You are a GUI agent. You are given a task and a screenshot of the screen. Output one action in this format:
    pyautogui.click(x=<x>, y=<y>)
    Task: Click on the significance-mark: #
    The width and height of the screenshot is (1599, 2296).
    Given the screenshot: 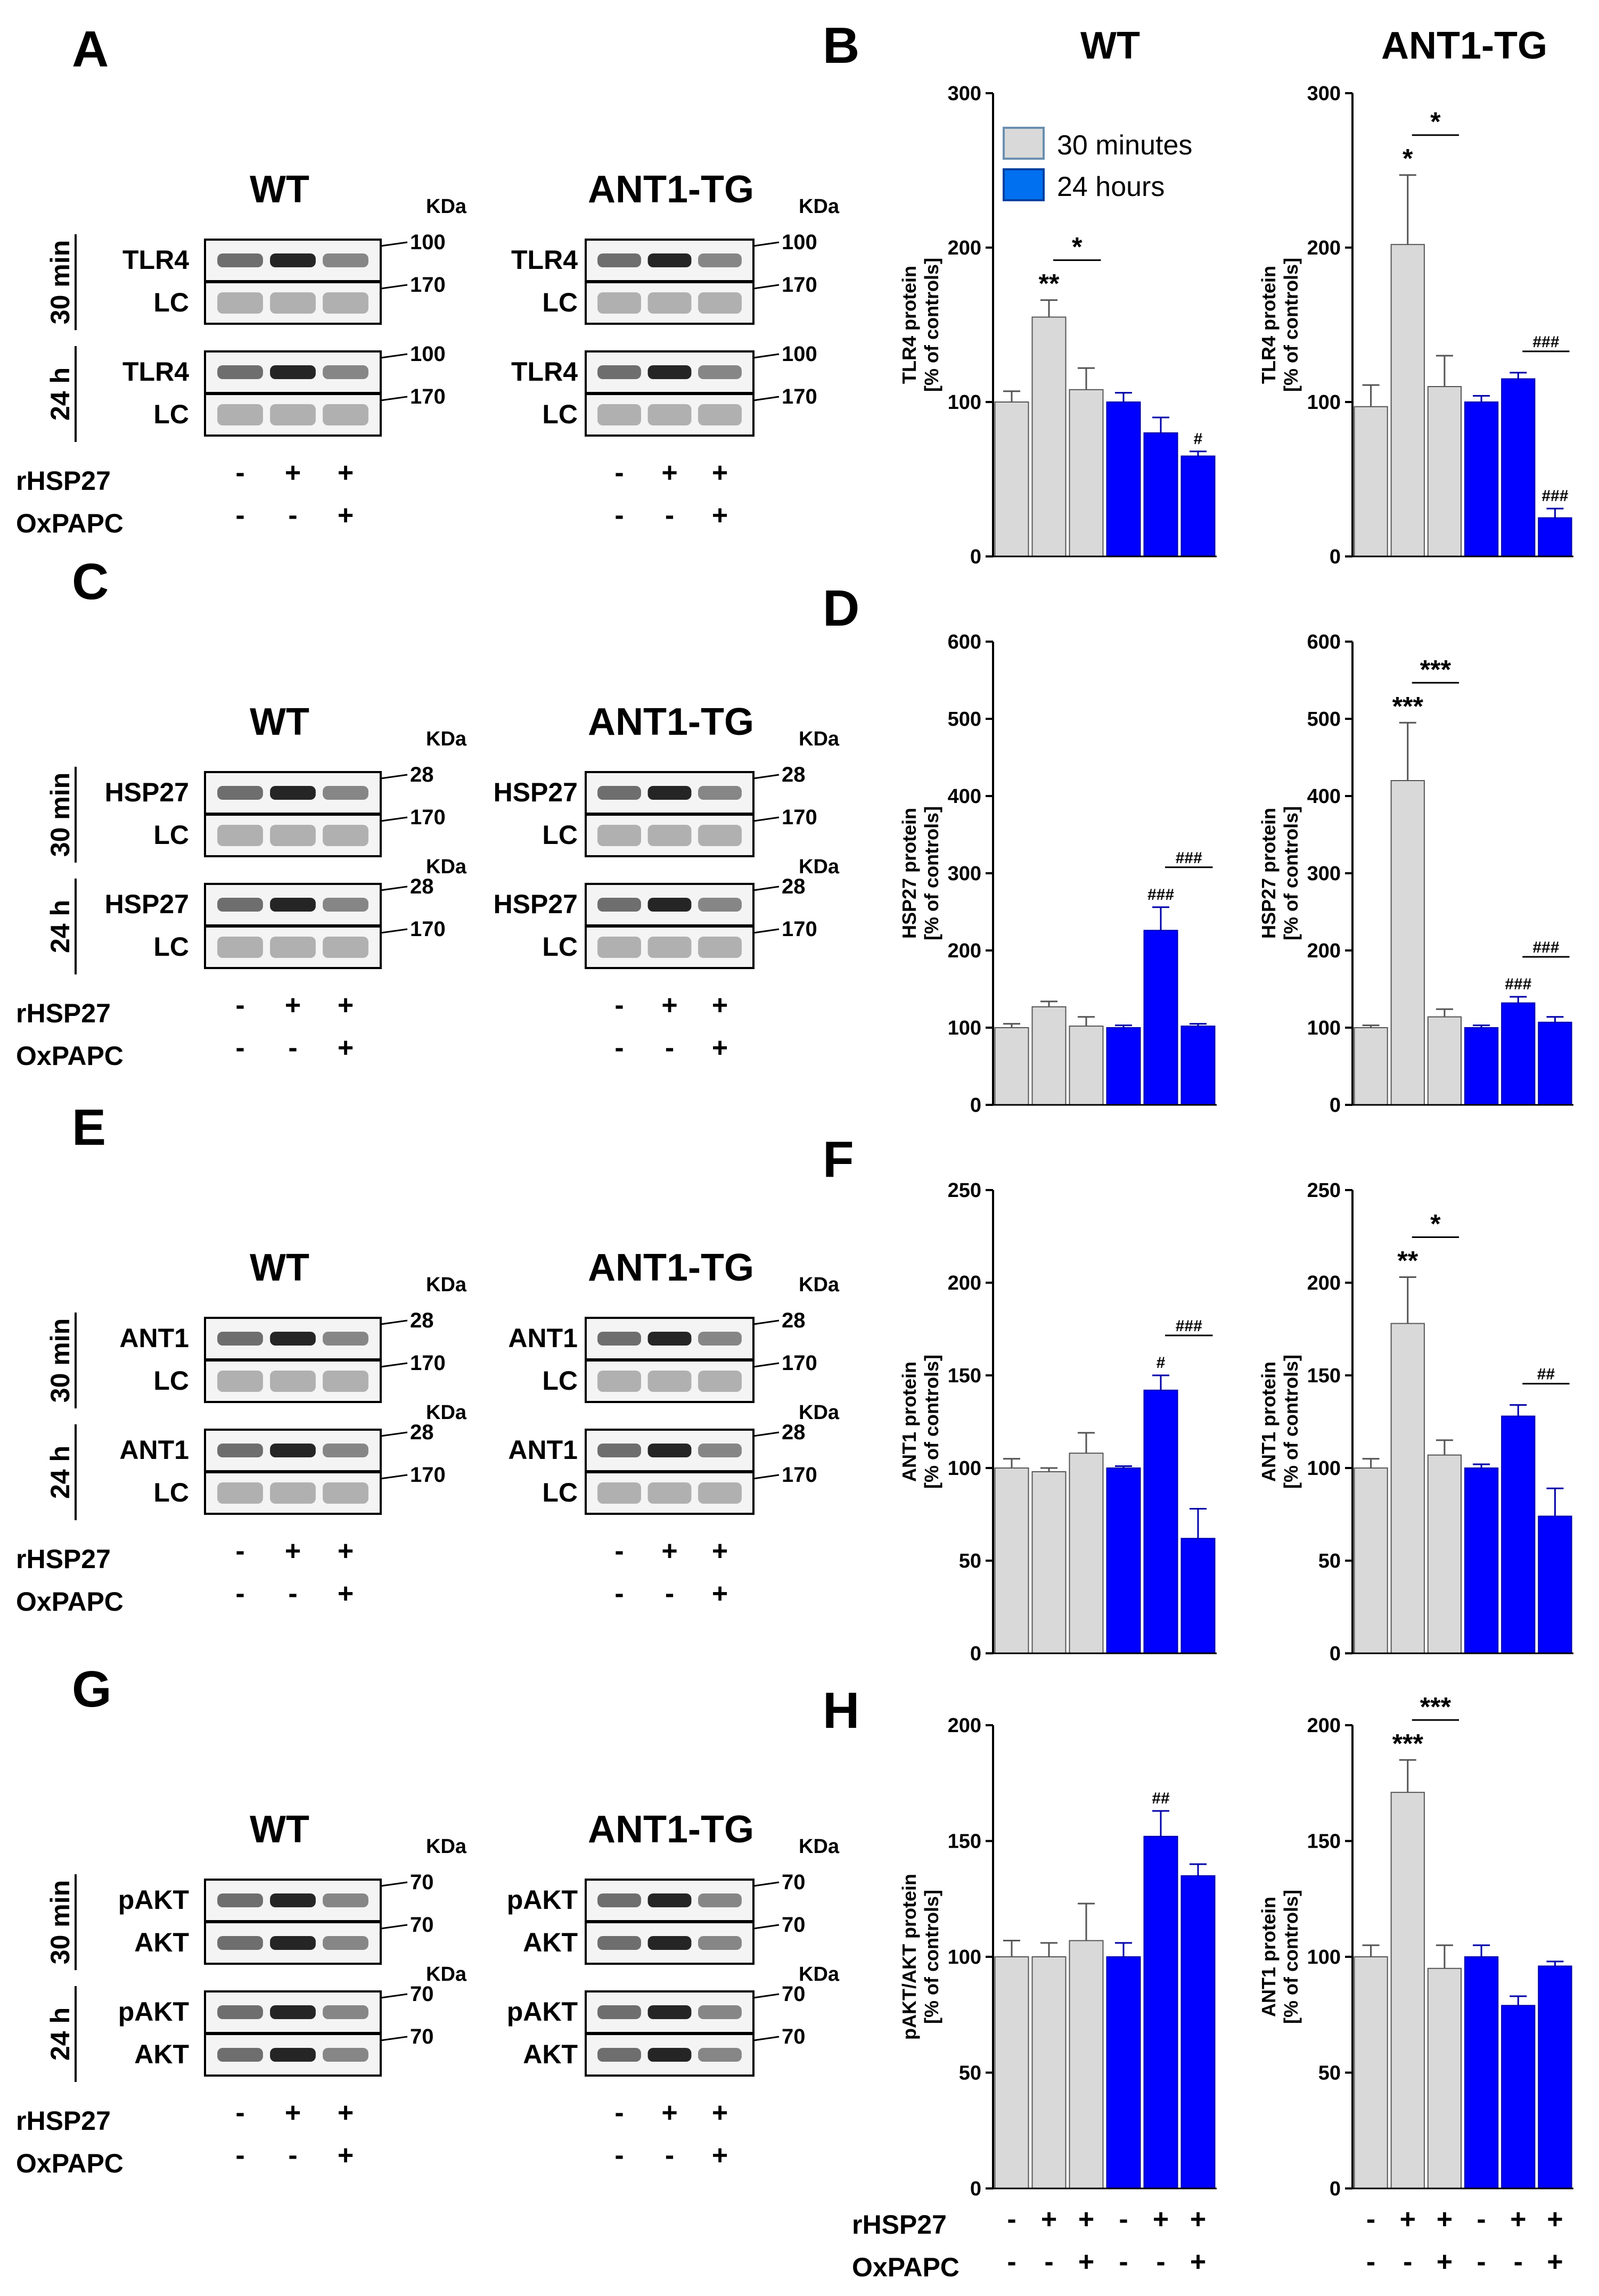 What is the action you would take?
    pyautogui.click(x=1161, y=1363)
    